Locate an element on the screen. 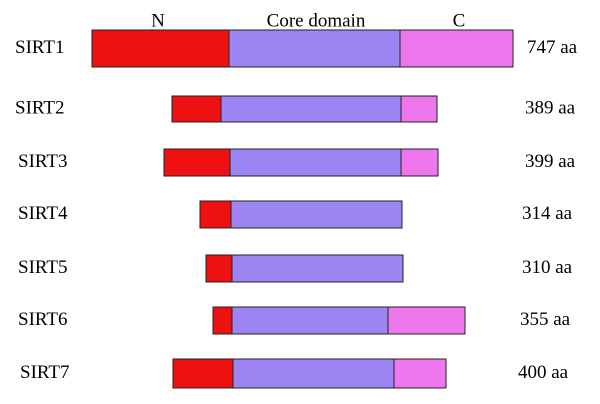 The width and height of the screenshot is (600, 404). protein-length: 314 aa is located at coordinates (547, 213).